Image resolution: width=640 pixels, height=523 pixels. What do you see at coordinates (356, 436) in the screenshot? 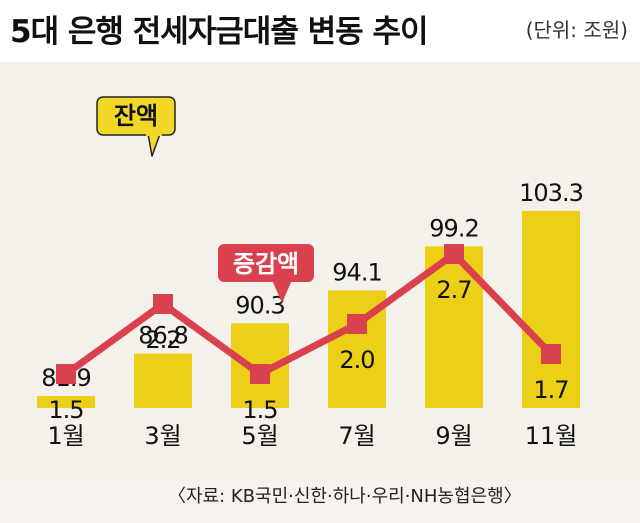
I see `x-tick-label: 7월` at bounding box center [356, 436].